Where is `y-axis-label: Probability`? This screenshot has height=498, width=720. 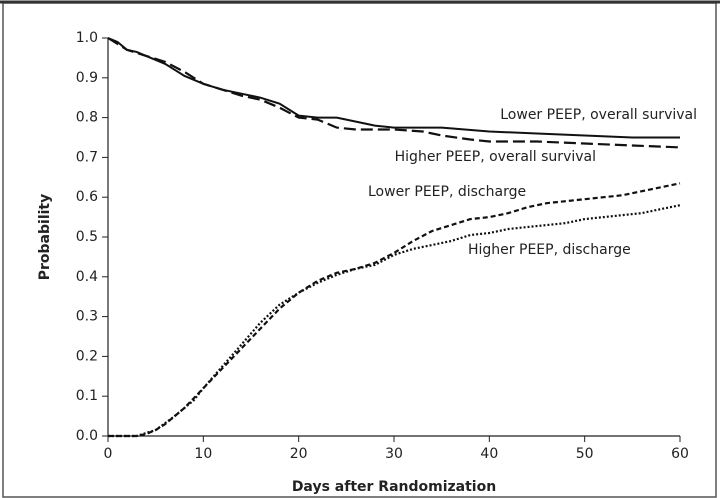
y-axis-label: Probability is located at coordinates (45, 237).